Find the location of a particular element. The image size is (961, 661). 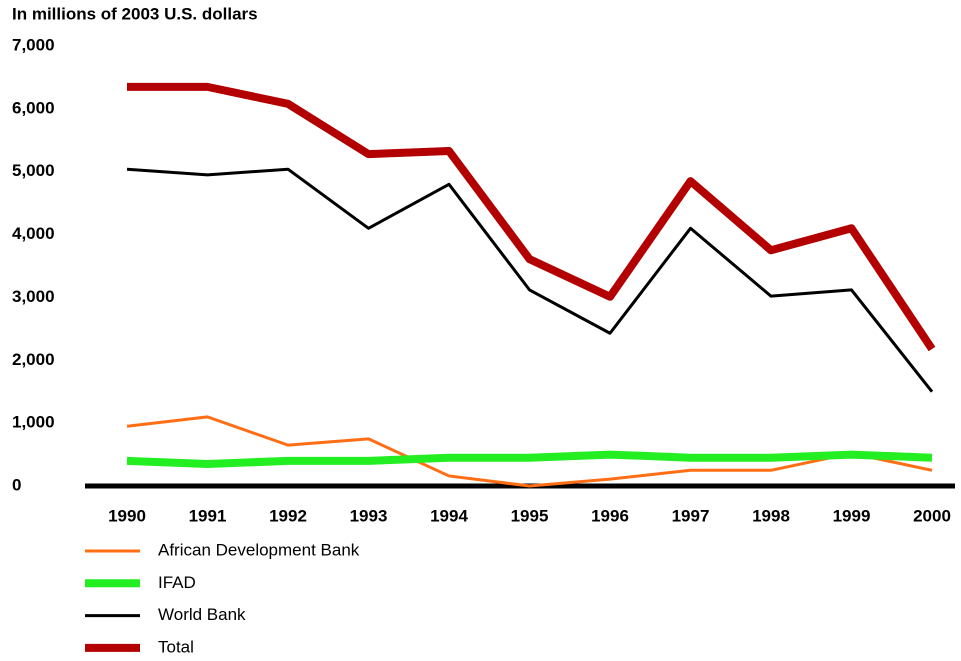

x-tick-label: 1999 is located at coordinates (852, 515).